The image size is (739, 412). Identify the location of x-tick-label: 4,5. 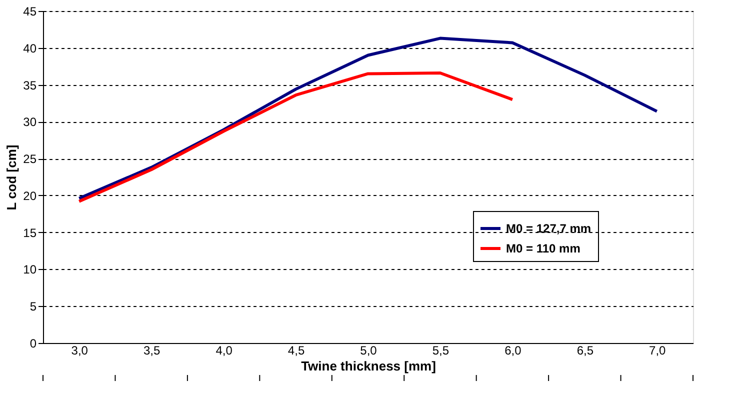
(296, 351).